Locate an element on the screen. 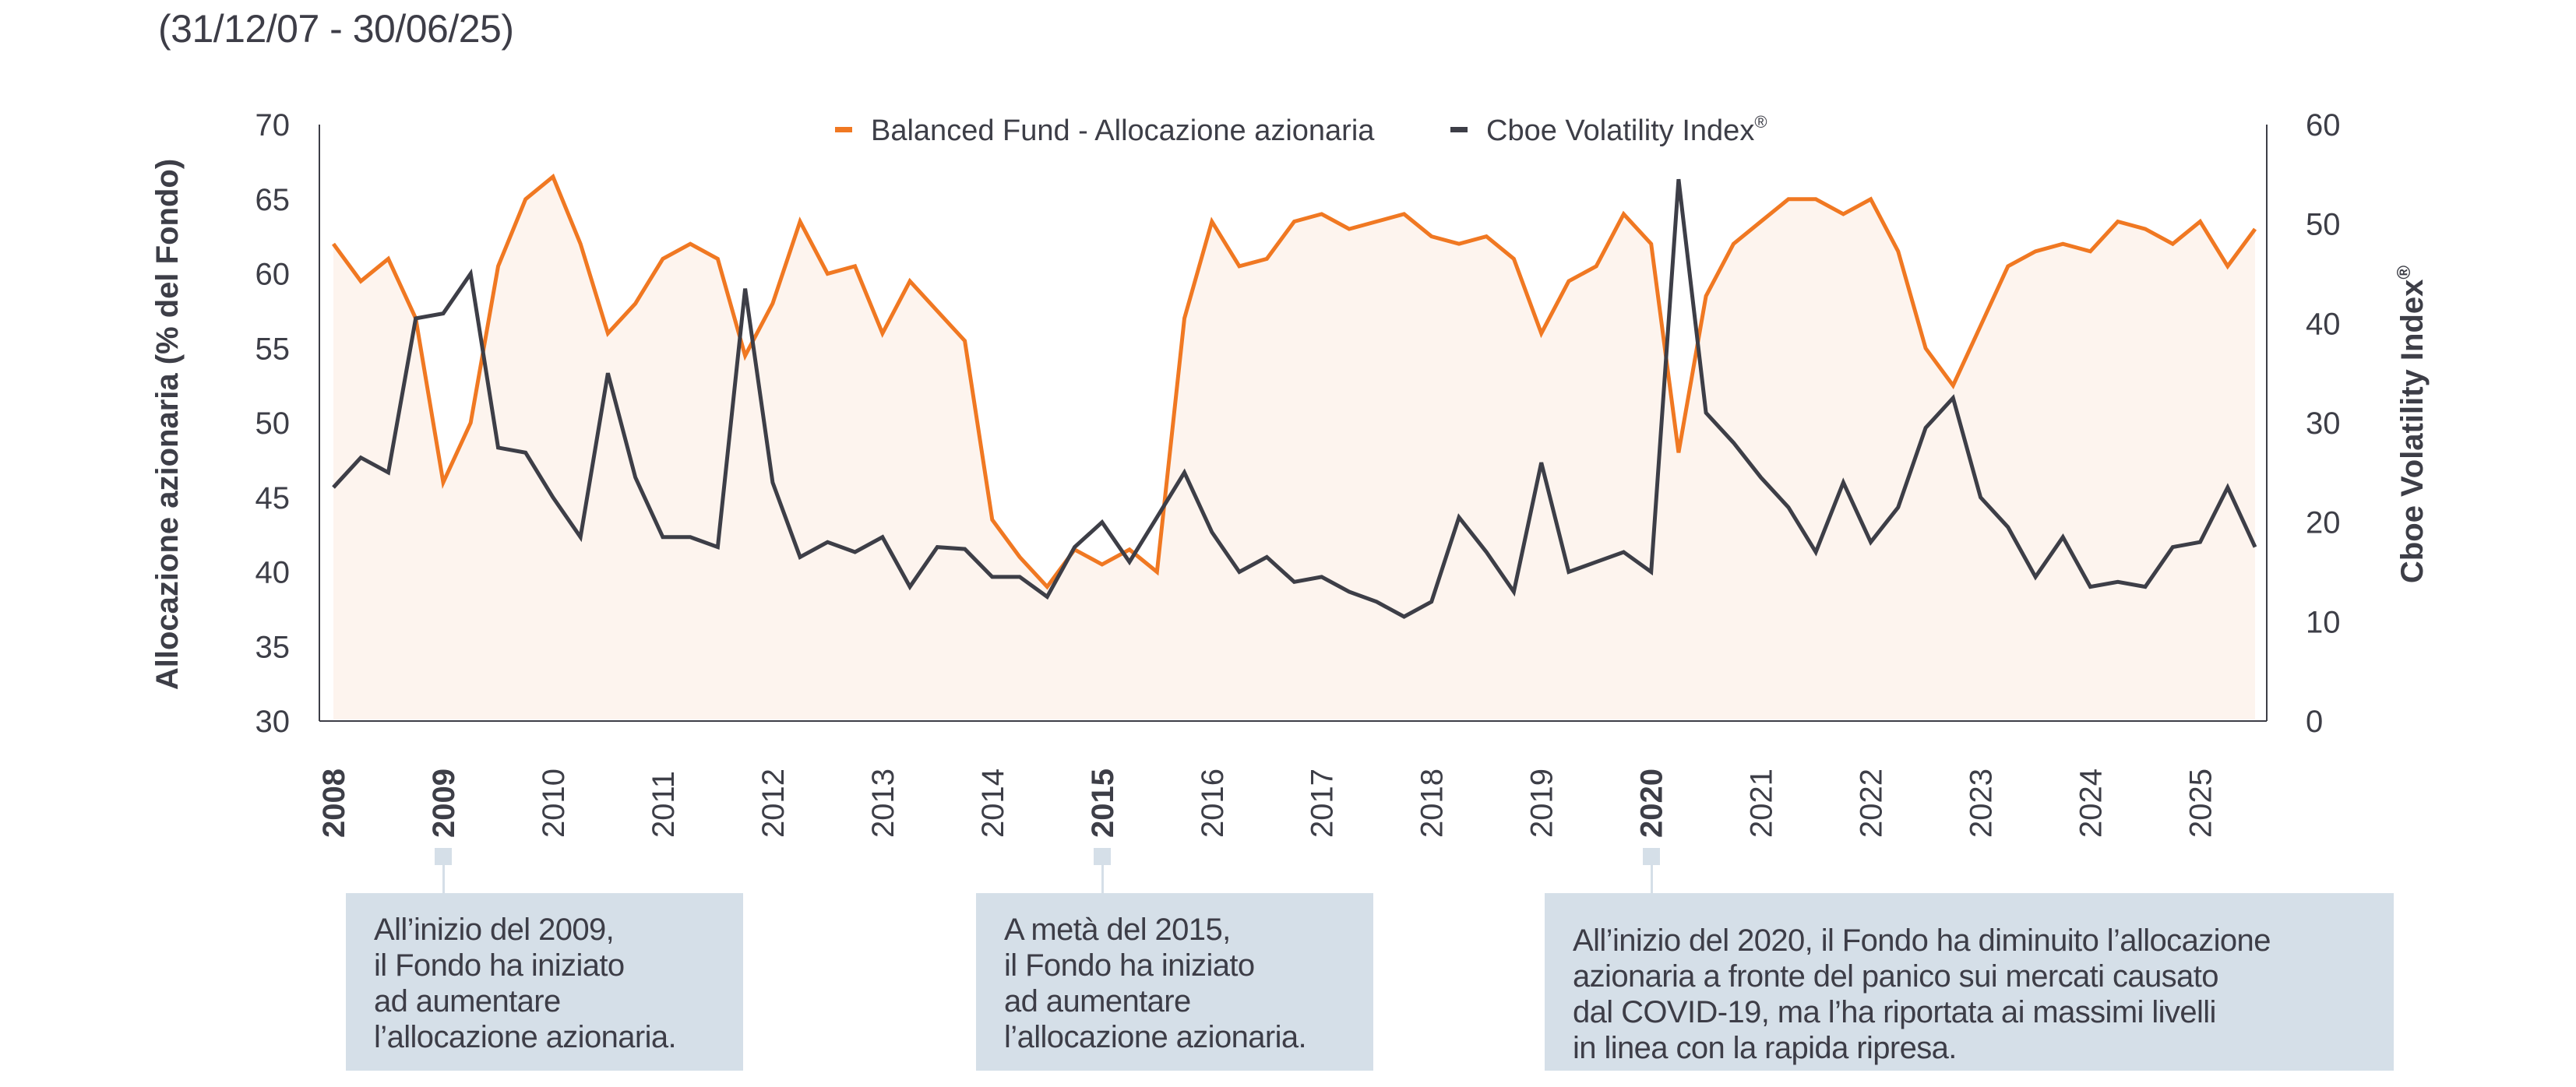 This screenshot has height=1087, width=2576. y-tick-left: 60 is located at coordinates (273, 275).